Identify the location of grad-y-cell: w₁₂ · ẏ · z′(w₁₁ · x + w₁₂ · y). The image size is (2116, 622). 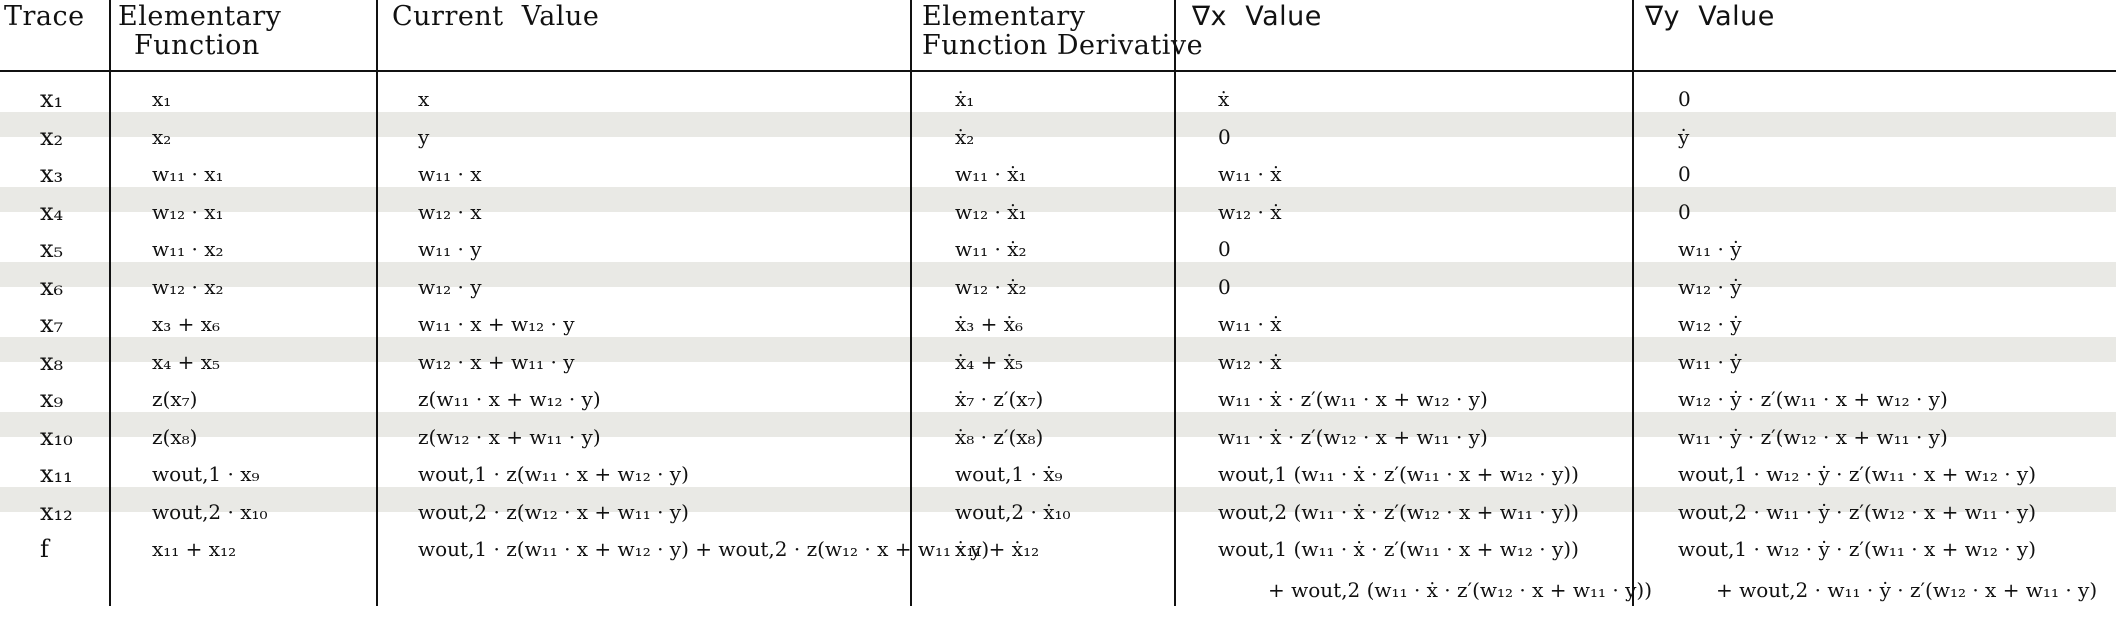
(1813, 399).